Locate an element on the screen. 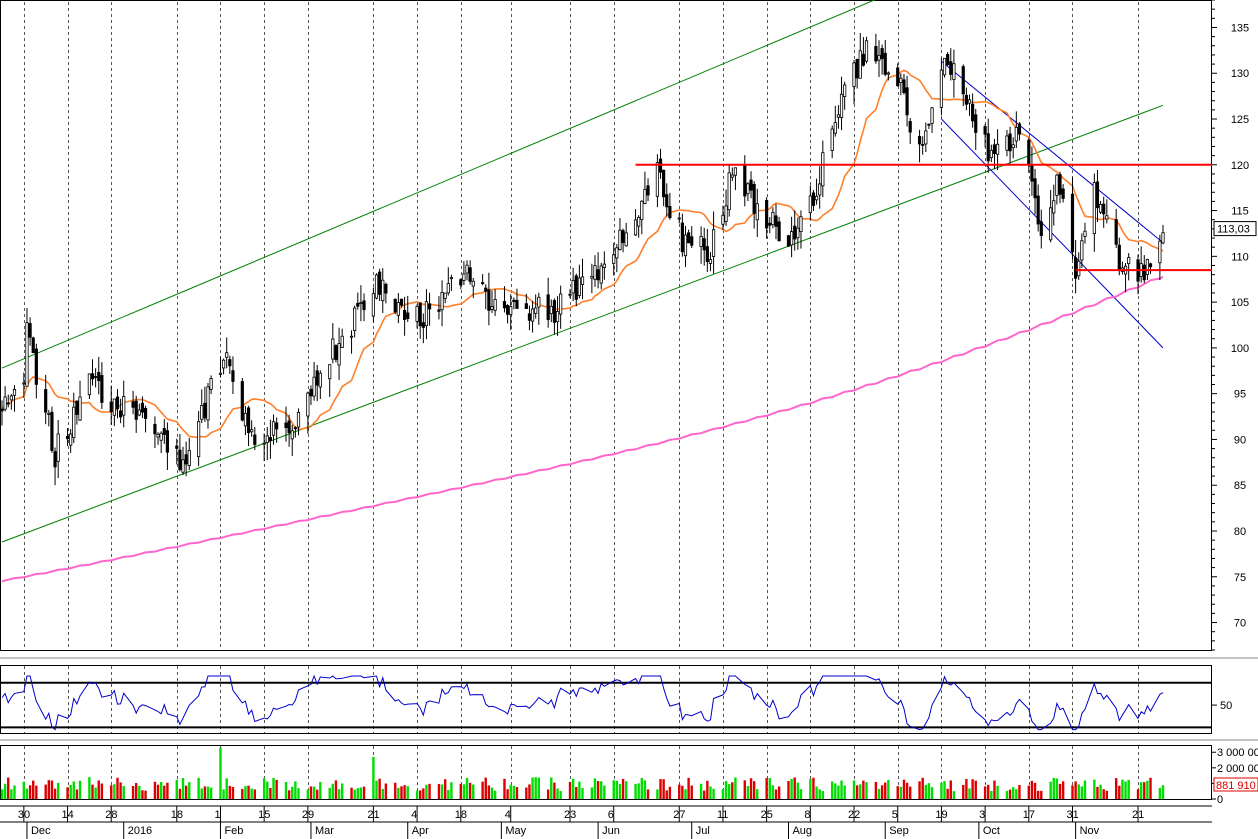 The width and height of the screenshot is (1258, 839). price-tick-label: 125 is located at coordinates (1240, 120).